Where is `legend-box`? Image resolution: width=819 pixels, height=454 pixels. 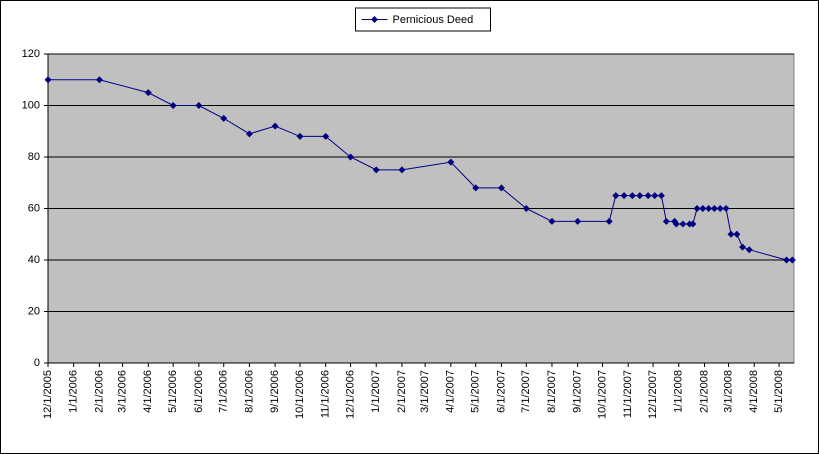
legend-box is located at coordinates (423, 19).